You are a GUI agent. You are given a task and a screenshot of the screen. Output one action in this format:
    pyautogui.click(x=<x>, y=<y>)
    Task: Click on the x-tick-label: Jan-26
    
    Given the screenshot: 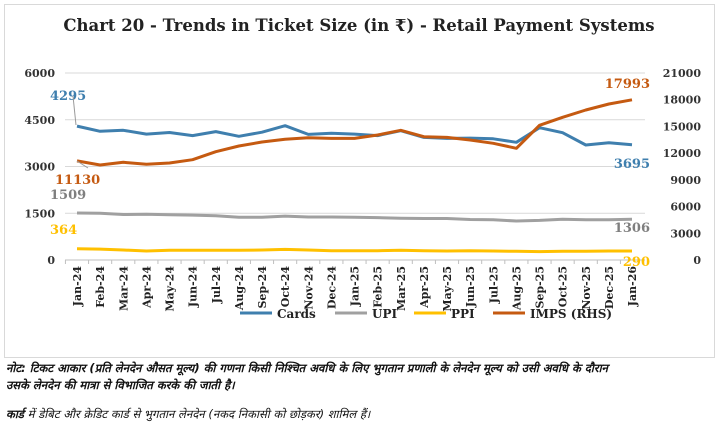 What is the action you would take?
    pyautogui.click(x=632, y=287)
    